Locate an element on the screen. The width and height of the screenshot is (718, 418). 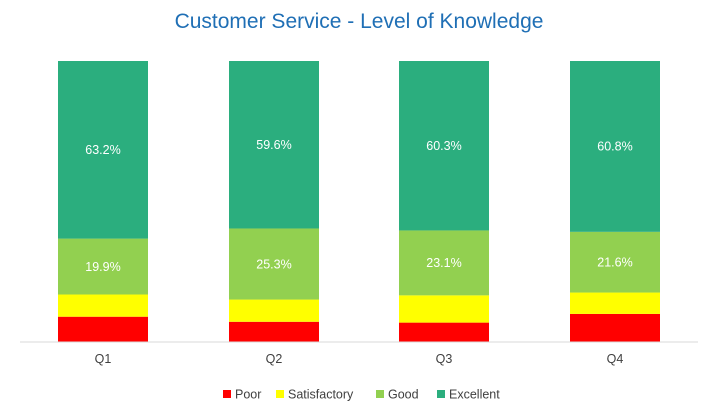
bar-segment-poor-q3 is located at coordinates (444, 332).